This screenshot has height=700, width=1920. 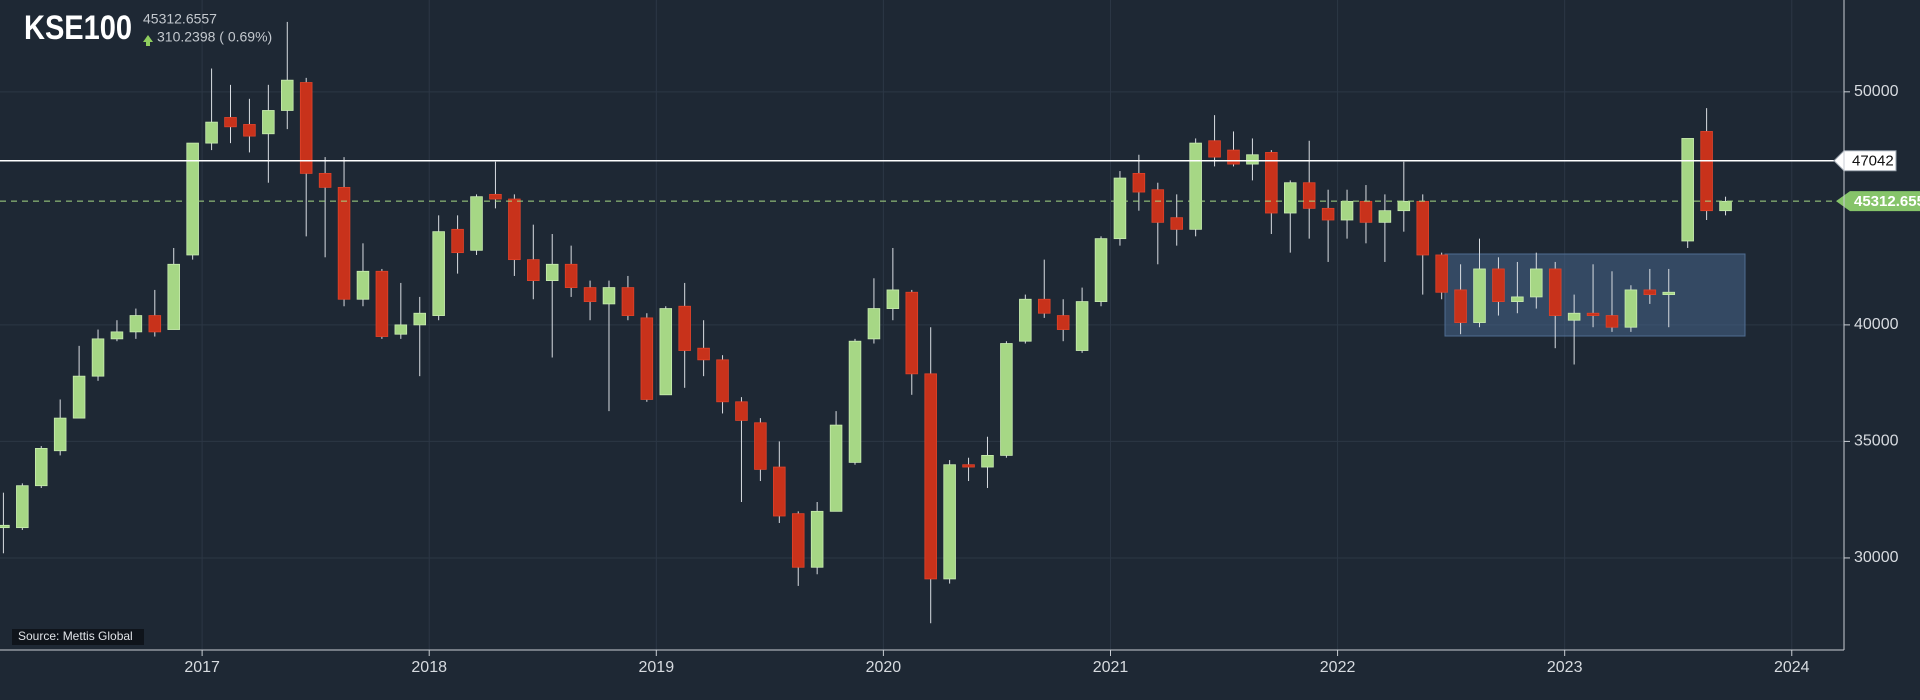 What do you see at coordinates (1876, 91) in the screenshot?
I see `y-tick-label: 50000` at bounding box center [1876, 91].